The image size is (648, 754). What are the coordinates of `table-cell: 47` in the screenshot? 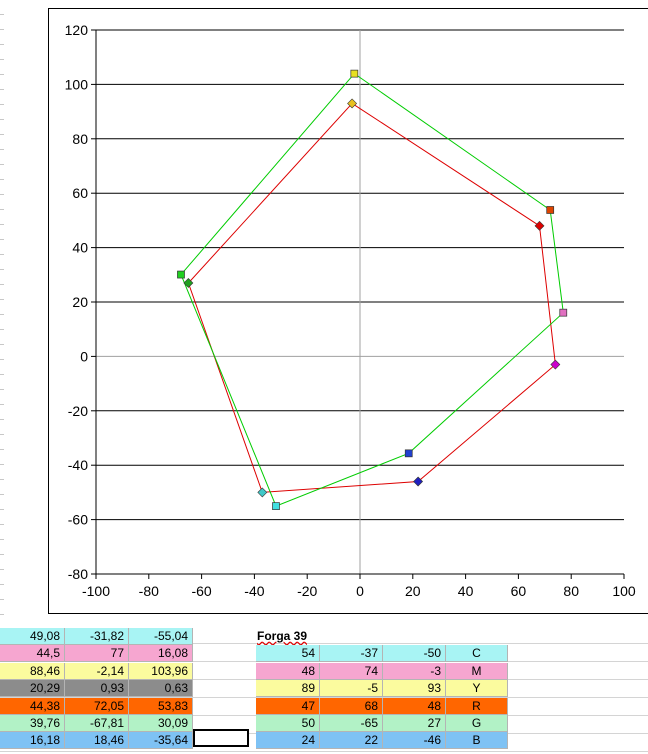 It's located at (288, 706).